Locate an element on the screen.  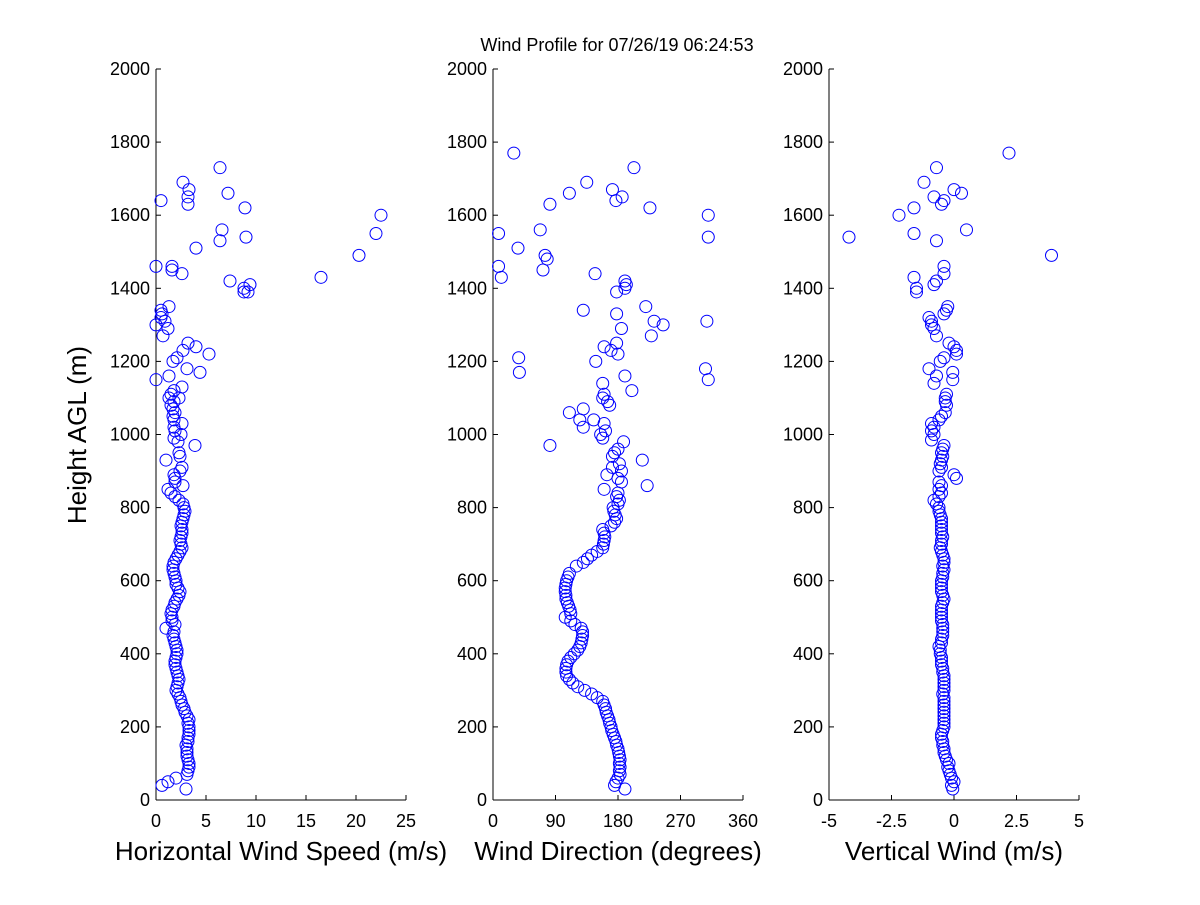
x-tick-label: -5 is located at coordinates (829, 821).